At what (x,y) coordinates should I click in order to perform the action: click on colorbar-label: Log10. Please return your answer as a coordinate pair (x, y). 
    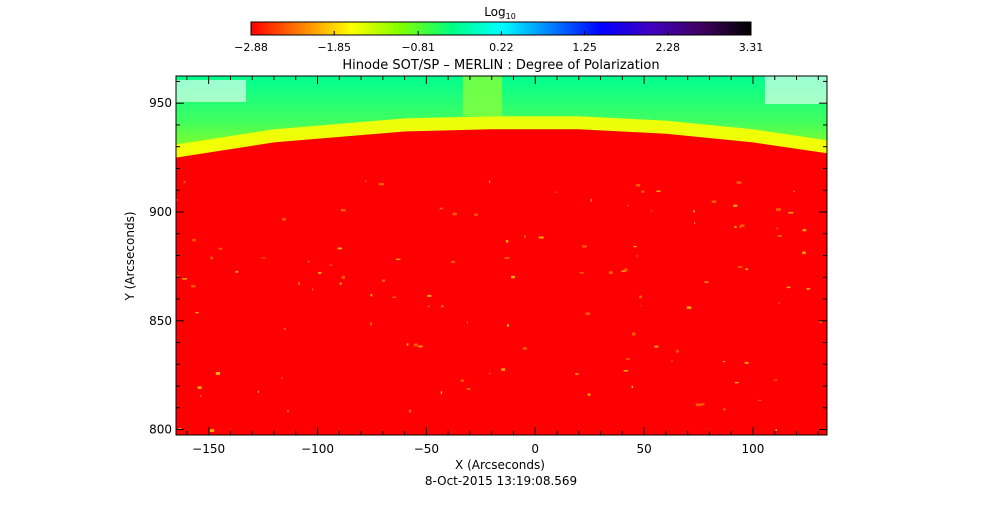
    Looking at the image, I should click on (500, 13).